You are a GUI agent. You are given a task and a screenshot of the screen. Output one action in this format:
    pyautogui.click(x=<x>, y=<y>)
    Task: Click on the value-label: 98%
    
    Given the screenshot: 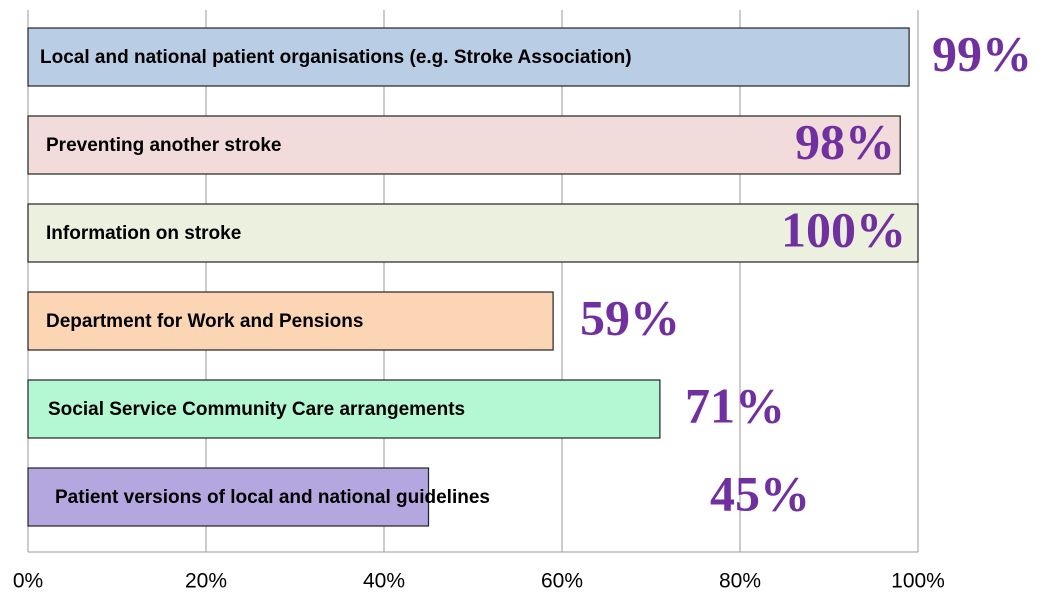 What is the action you would take?
    pyautogui.click(x=845, y=141)
    